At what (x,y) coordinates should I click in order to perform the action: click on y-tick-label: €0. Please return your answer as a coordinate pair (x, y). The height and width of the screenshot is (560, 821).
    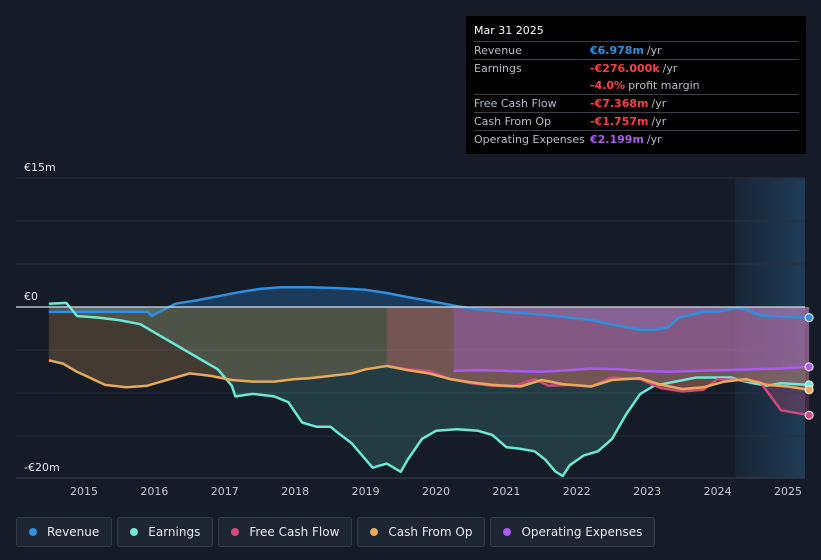
    Looking at the image, I should click on (31, 296).